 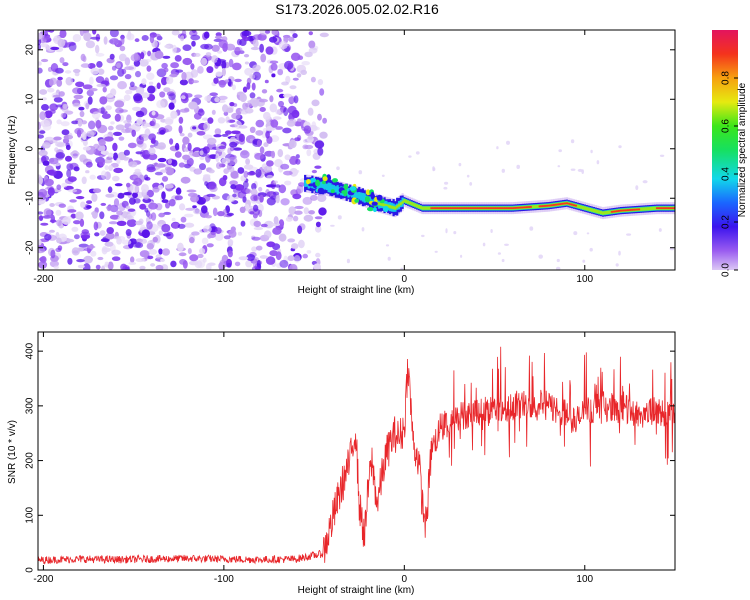 What do you see at coordinates (356, 590) in the screenshot?
I see `snr-x-label: Height of straight line (km)` at bounding box center [356, 590].